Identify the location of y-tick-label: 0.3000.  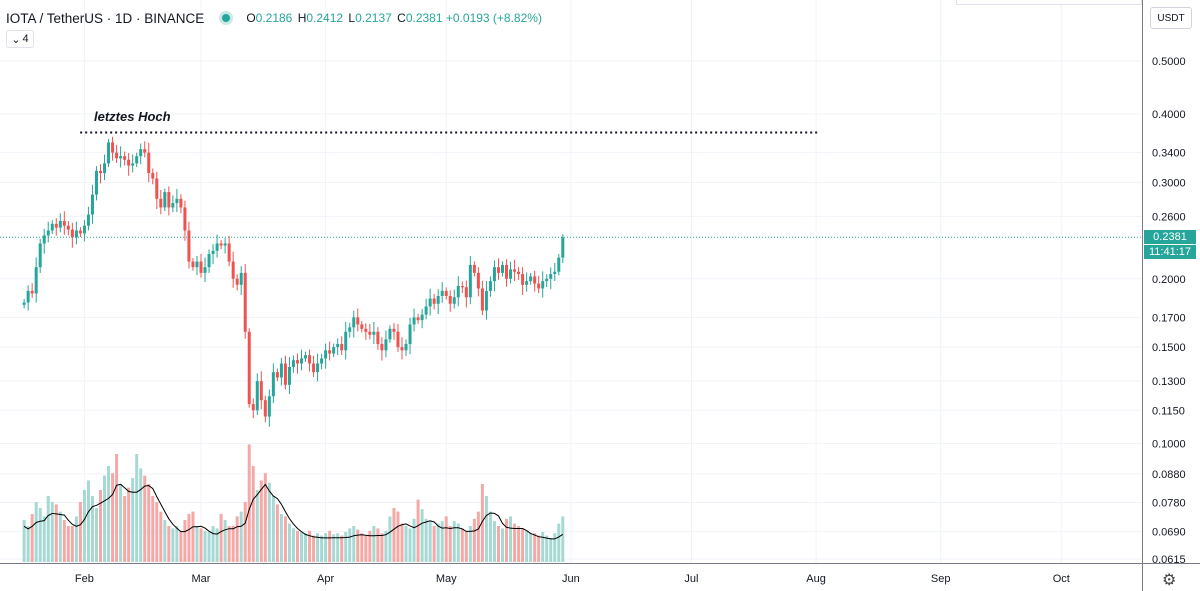
(1169, 183).